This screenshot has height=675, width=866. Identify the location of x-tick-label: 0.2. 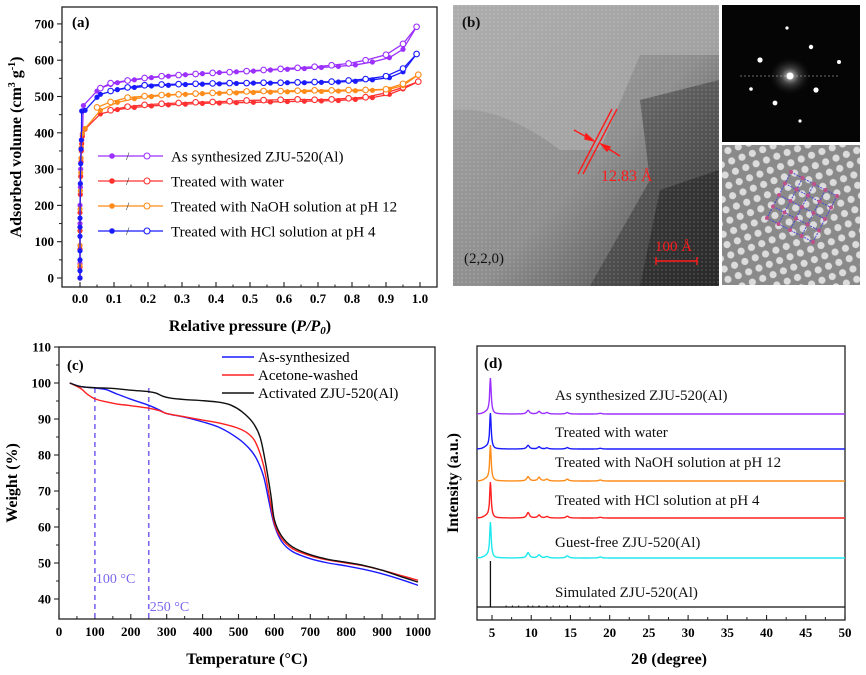
(148, 298).